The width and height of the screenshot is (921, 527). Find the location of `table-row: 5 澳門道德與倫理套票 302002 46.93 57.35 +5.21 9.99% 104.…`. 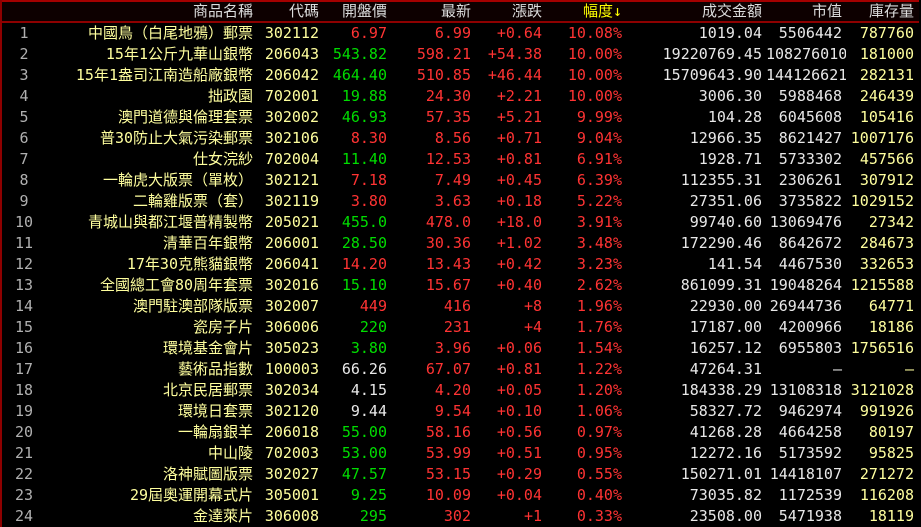

table-row: 5 澳門道德與倫理套票 302002 46.93 57.35 +5.21 9.99% 104.… is located at coordinates (460, 117).